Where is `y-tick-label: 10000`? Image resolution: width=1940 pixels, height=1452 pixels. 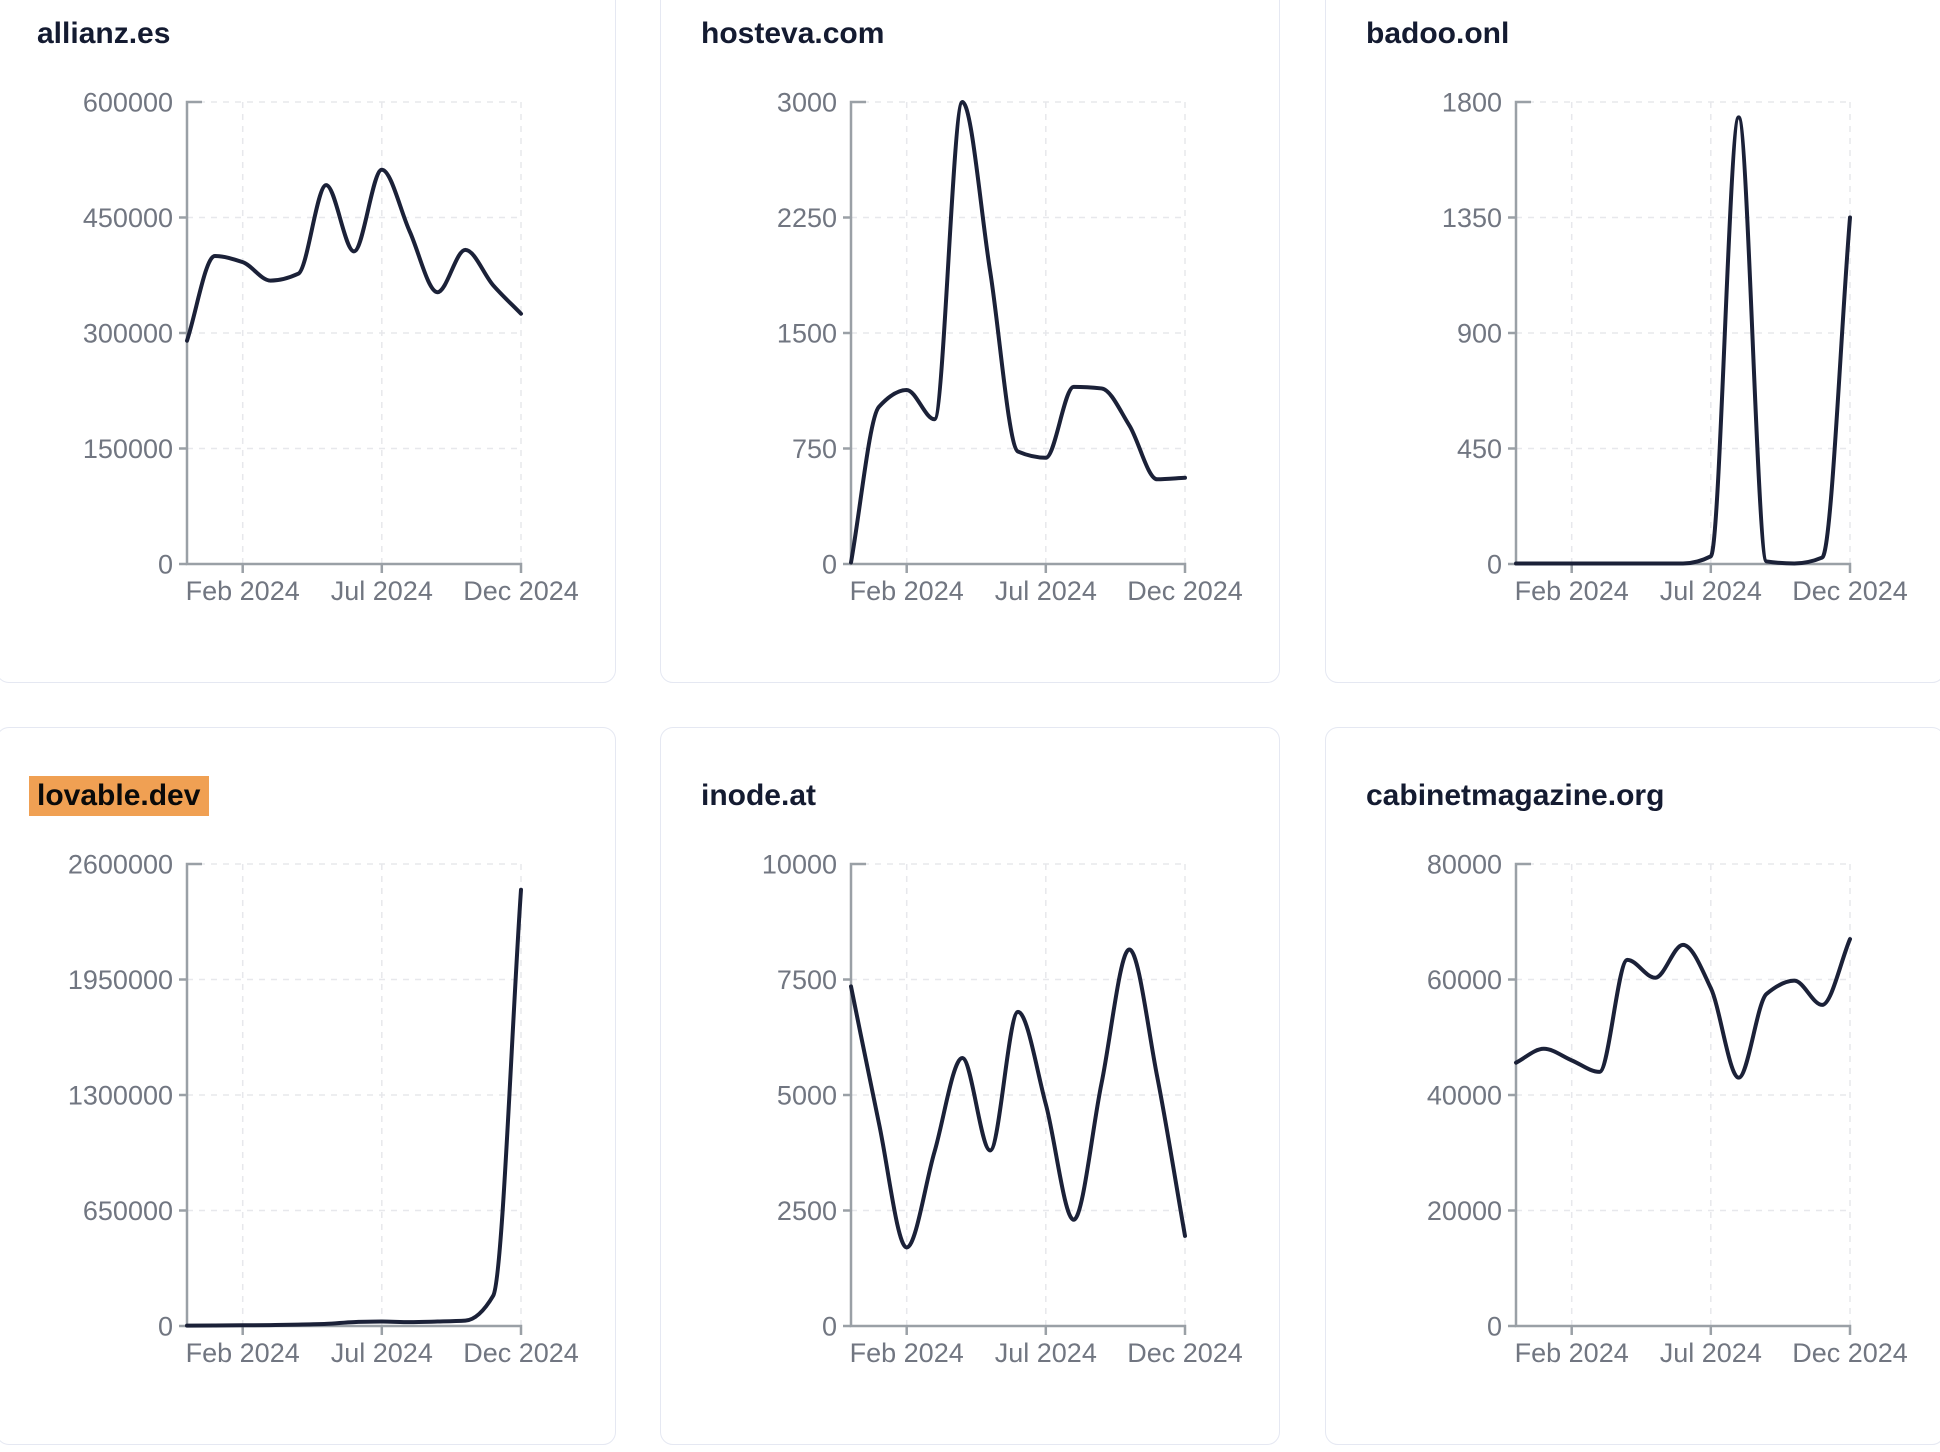
y-tick-label: 10000 is located at coordinates (799, 865).